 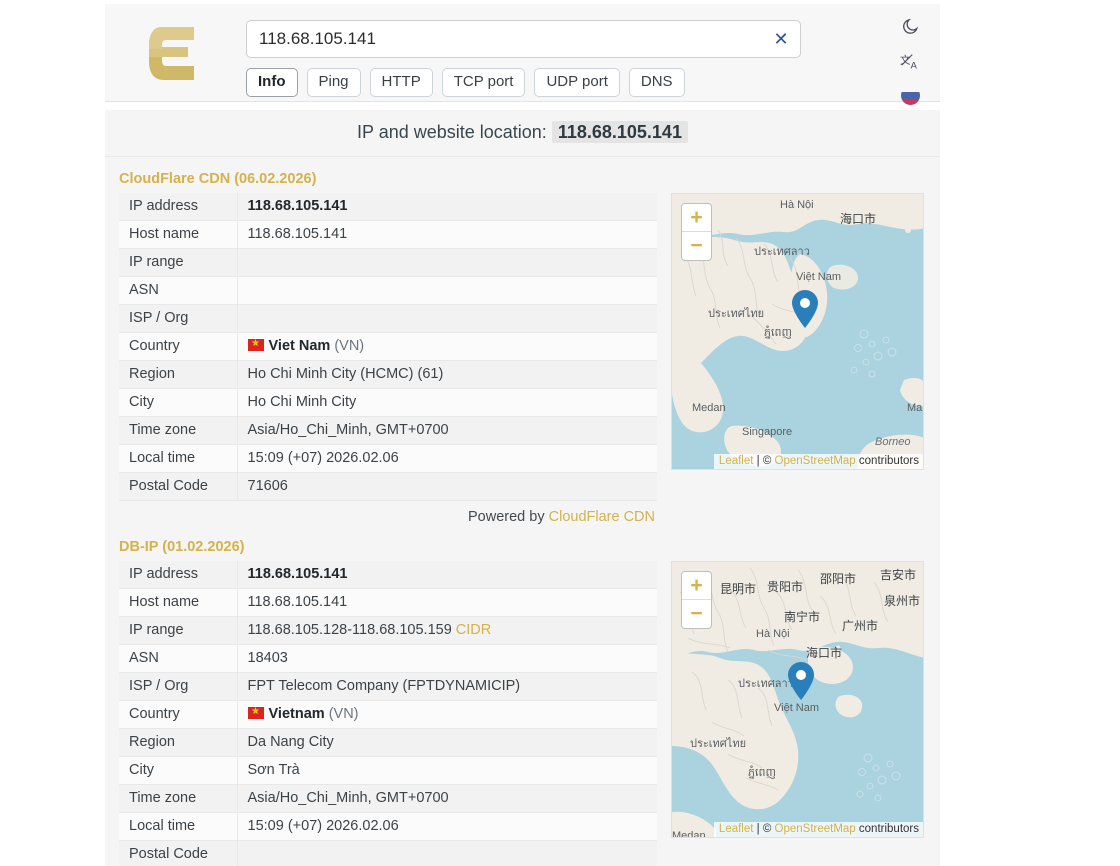 I want to click on search-box: ✕, so click(x=523, y=39).